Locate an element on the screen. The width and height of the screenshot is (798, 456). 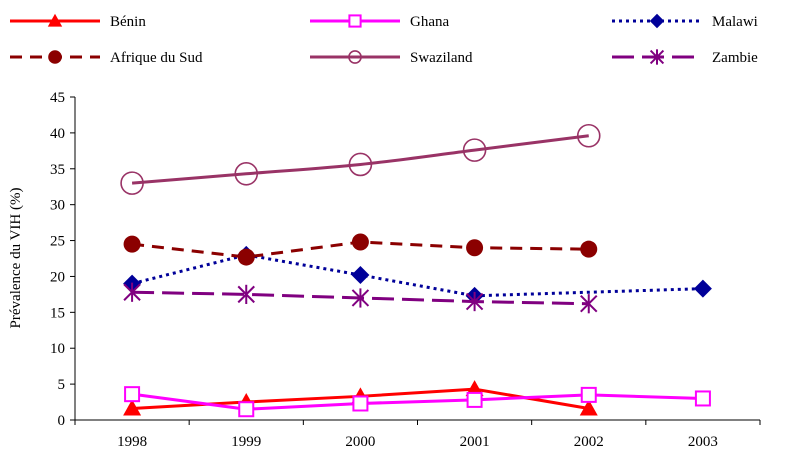
legend-item: Zambie is located at coordinates (685, 57).